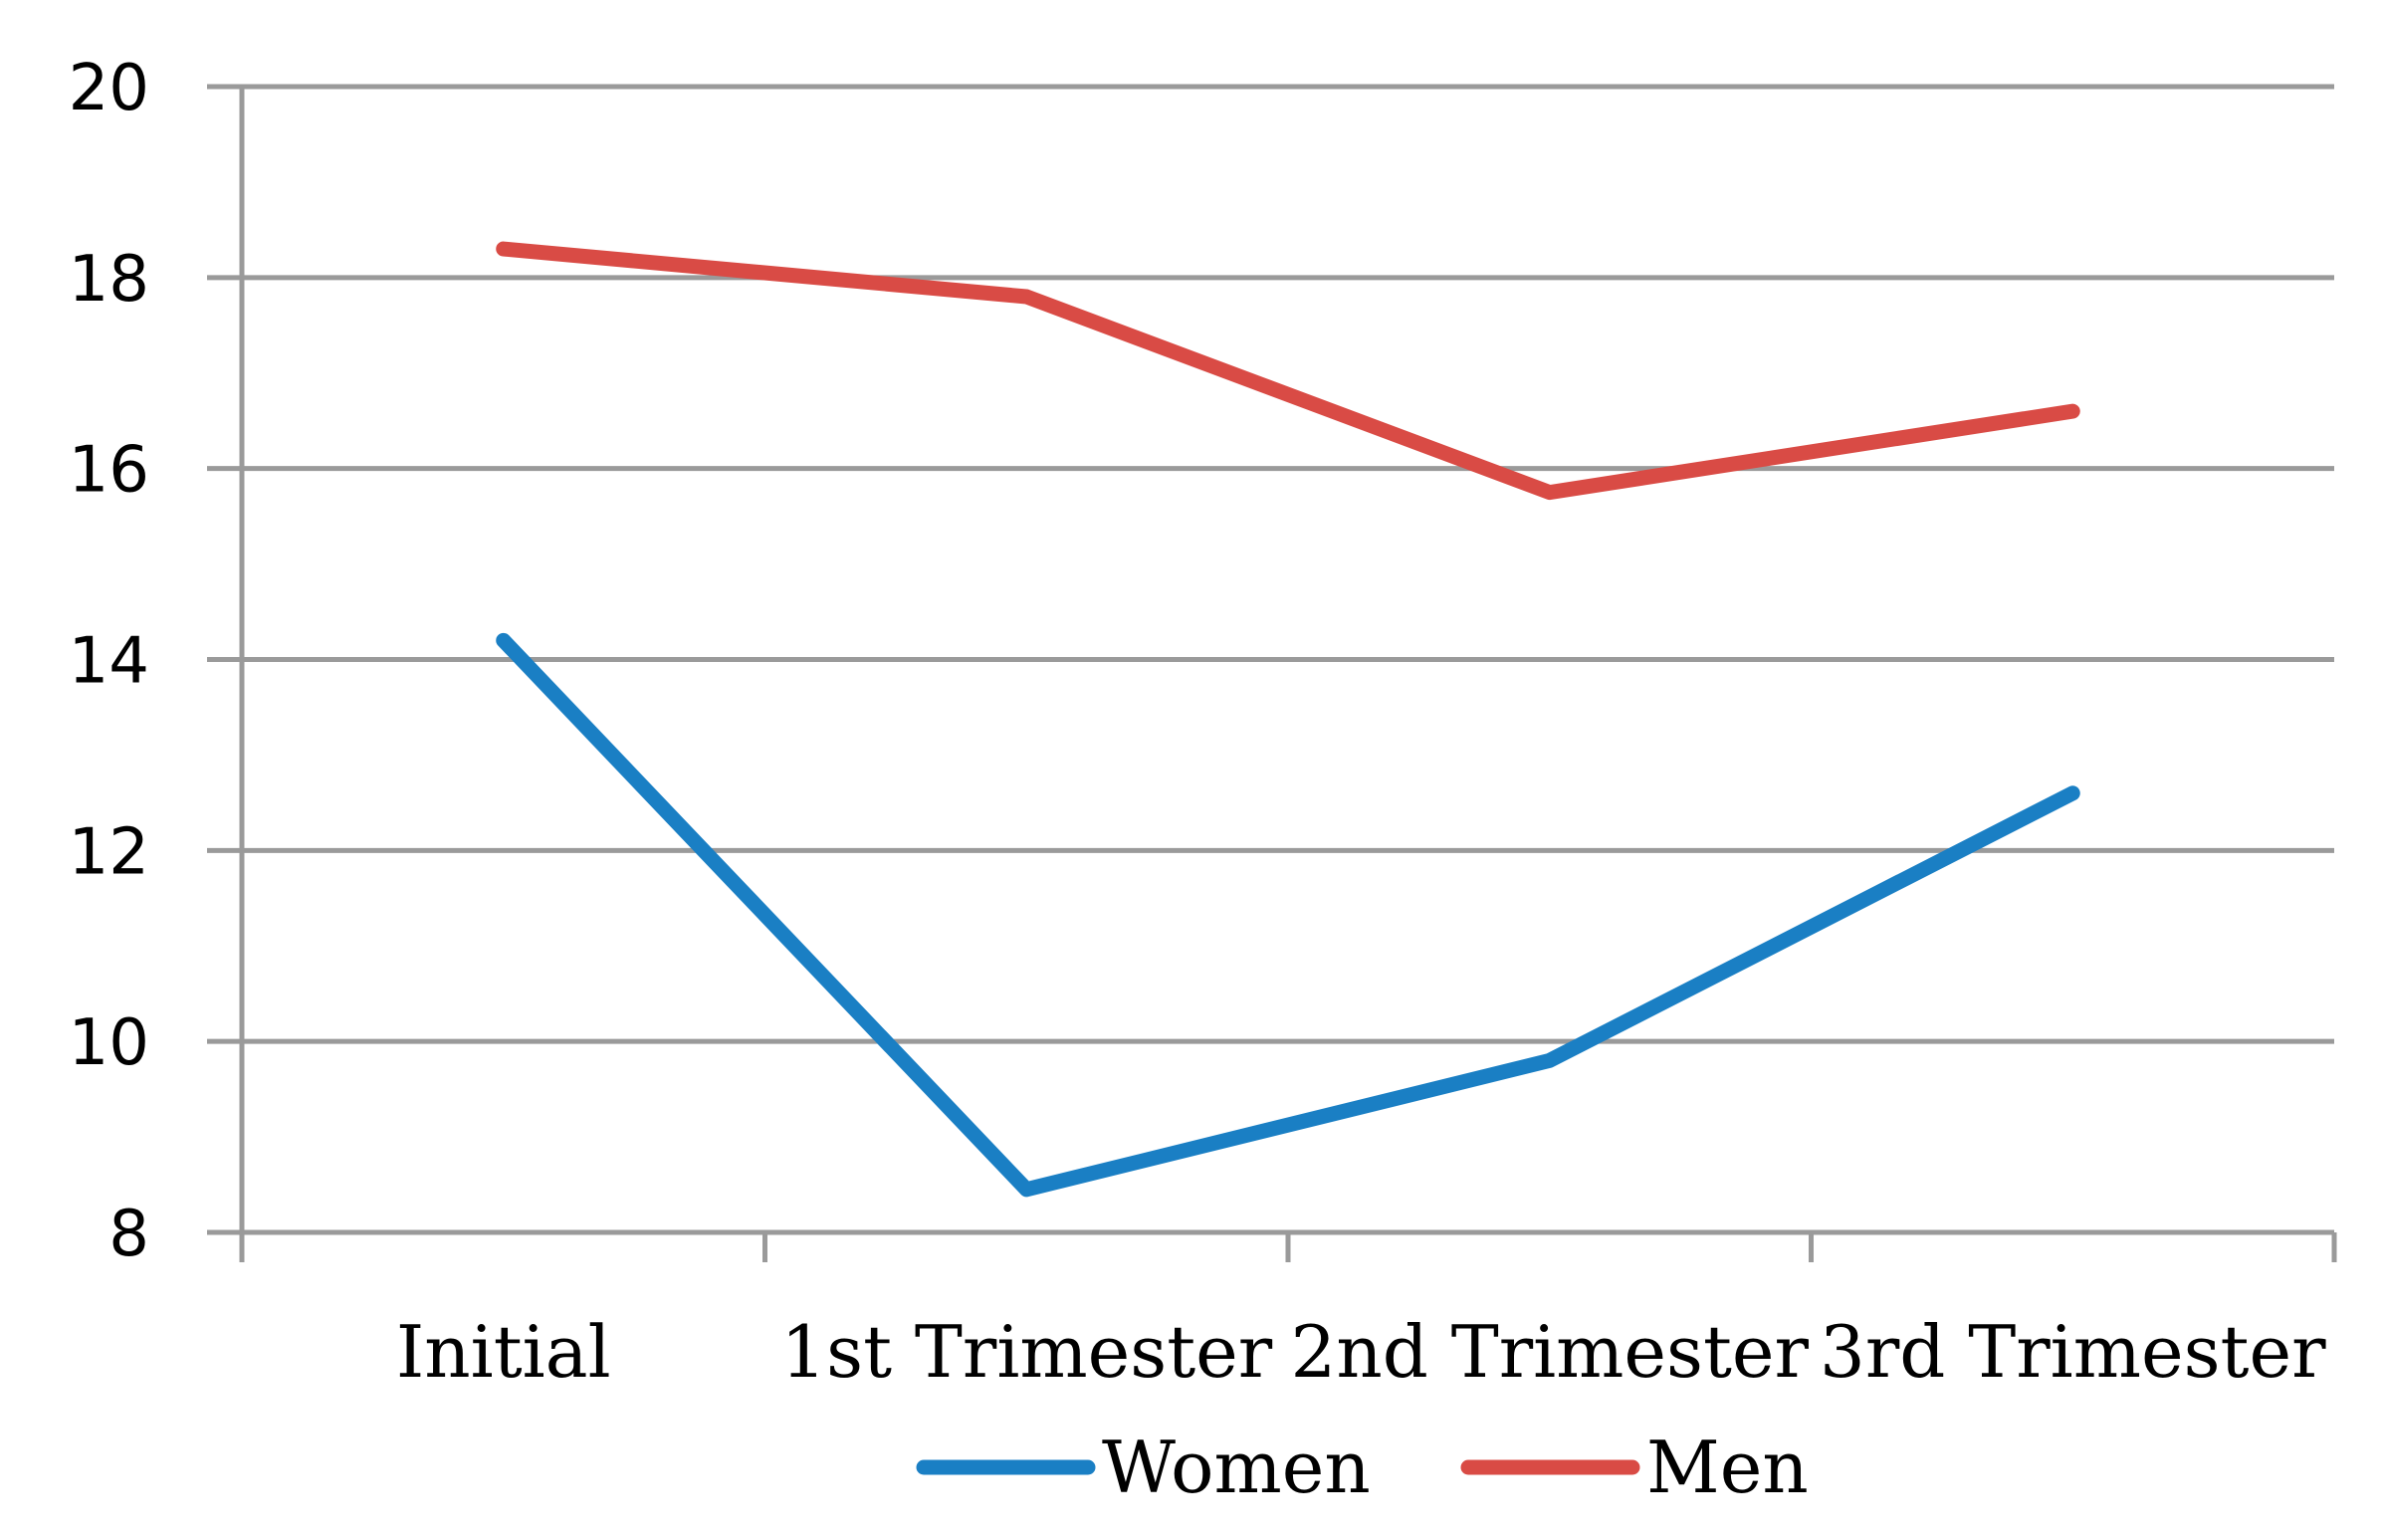 The width and height of the screenshot is (2382, 1540). I want to click on x-tick-label: 3rd Trimester, so click(2073, 1352).